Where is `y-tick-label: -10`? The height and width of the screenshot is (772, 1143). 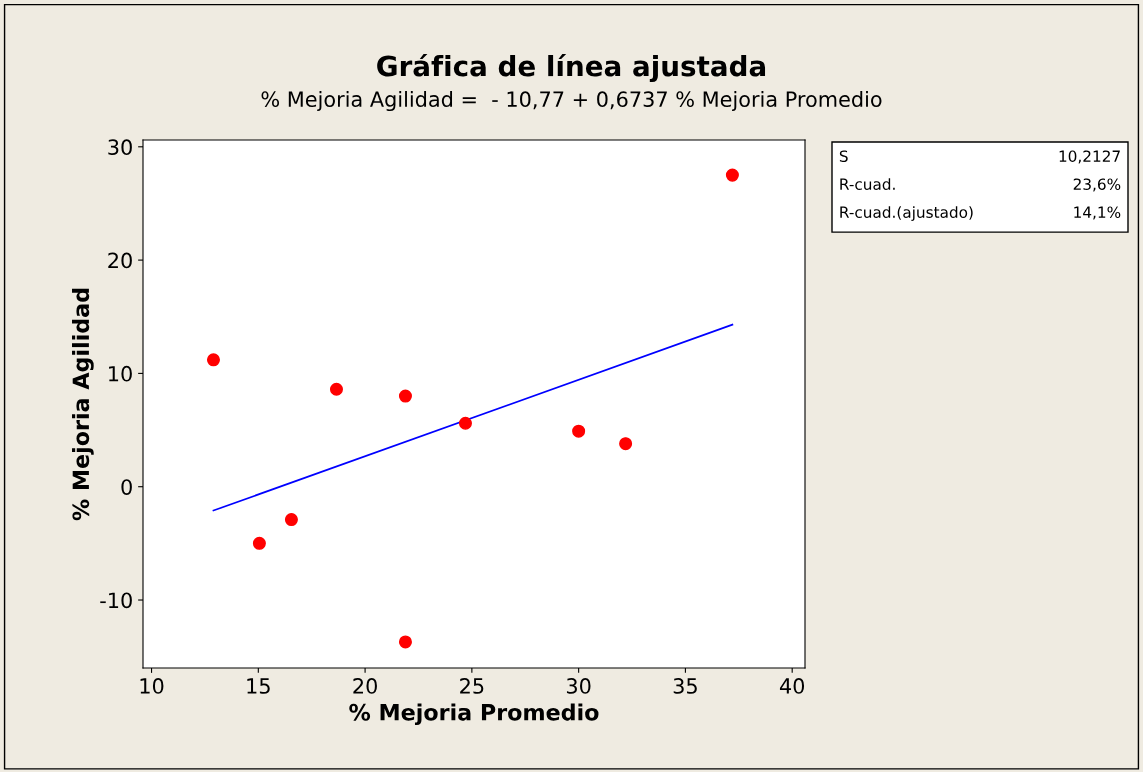
y-tick-label: -10 is located at coordinates (116, 600).